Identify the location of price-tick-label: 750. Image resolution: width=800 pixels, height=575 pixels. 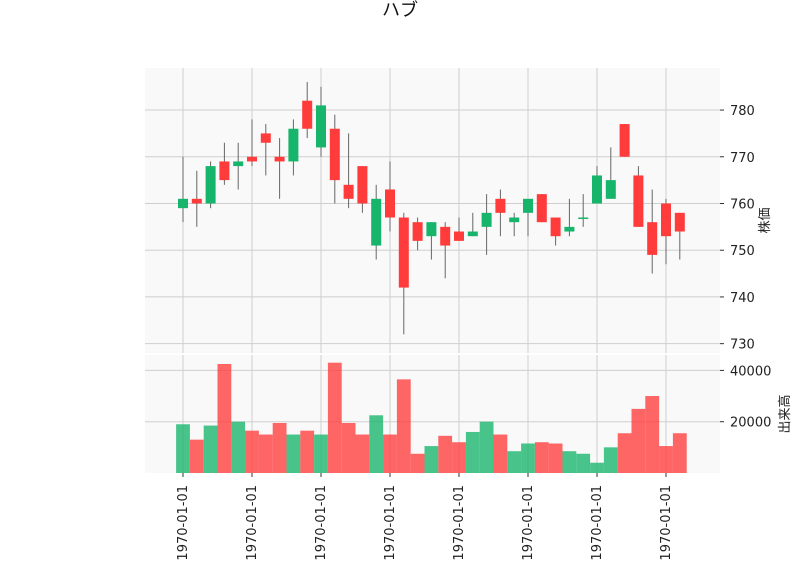
(742, 251).